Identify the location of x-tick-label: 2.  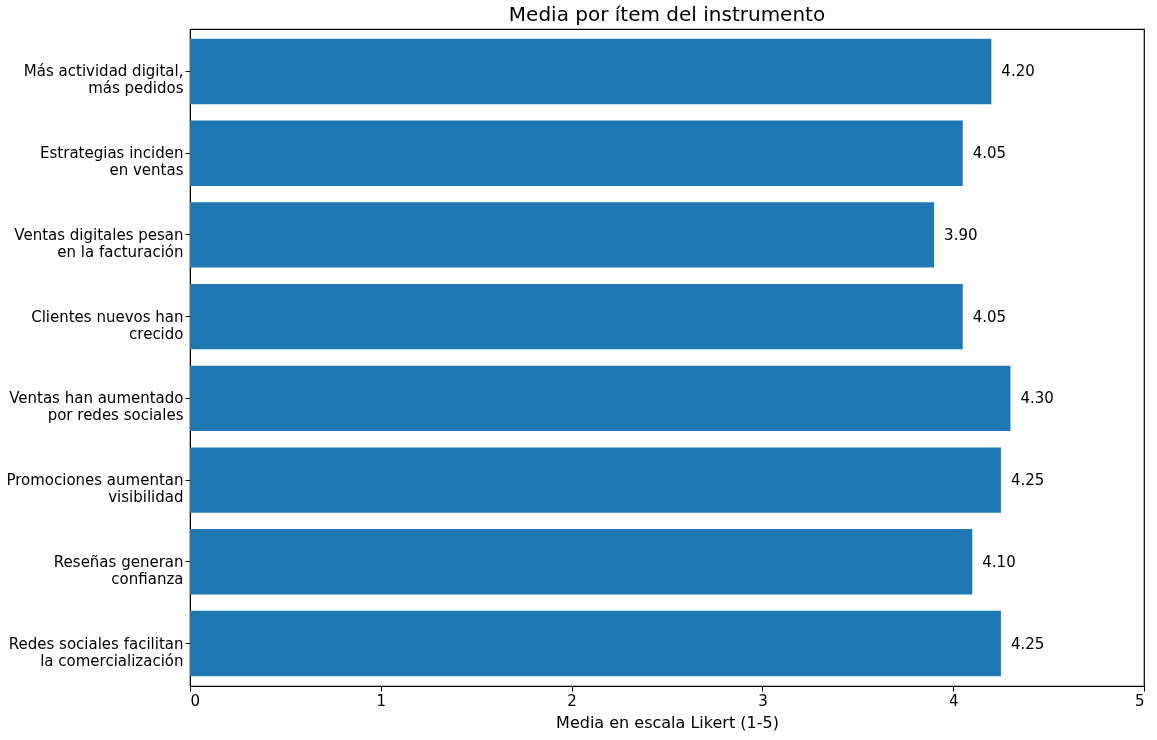
(572, 700).